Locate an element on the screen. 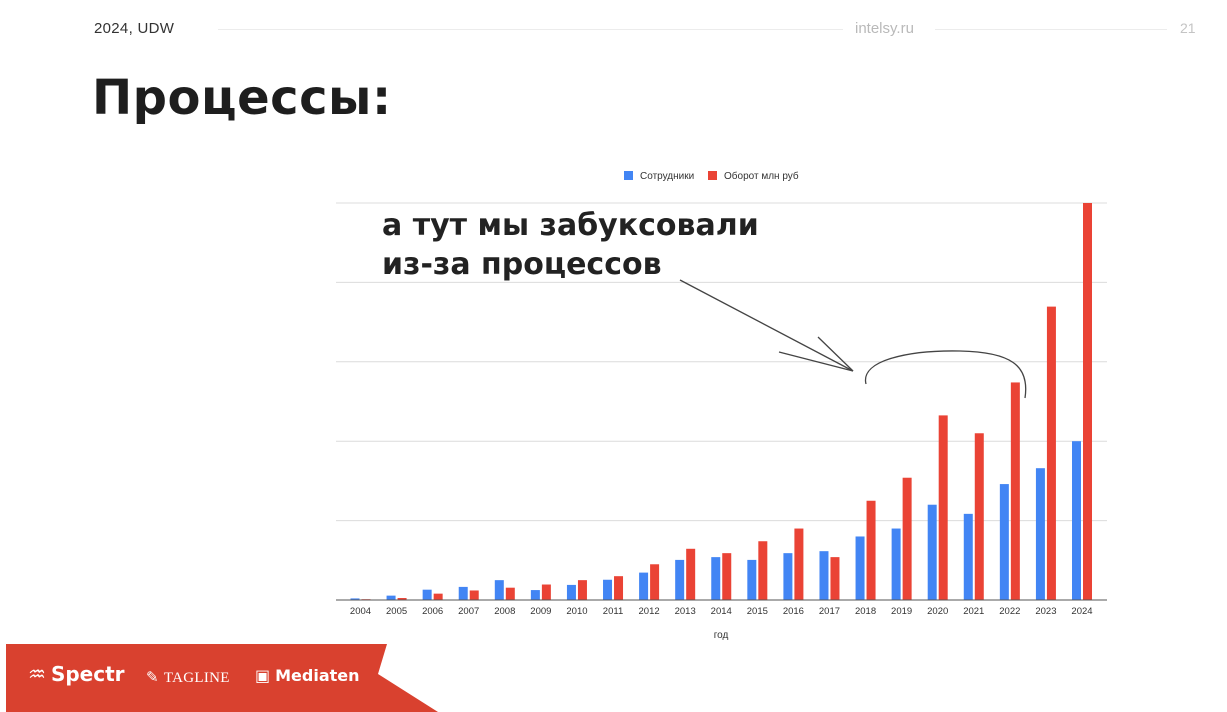 The height and width of the screenshot is (712, 1227). x-tick-label-2005: 2005 is located at coordinates (396, 611).